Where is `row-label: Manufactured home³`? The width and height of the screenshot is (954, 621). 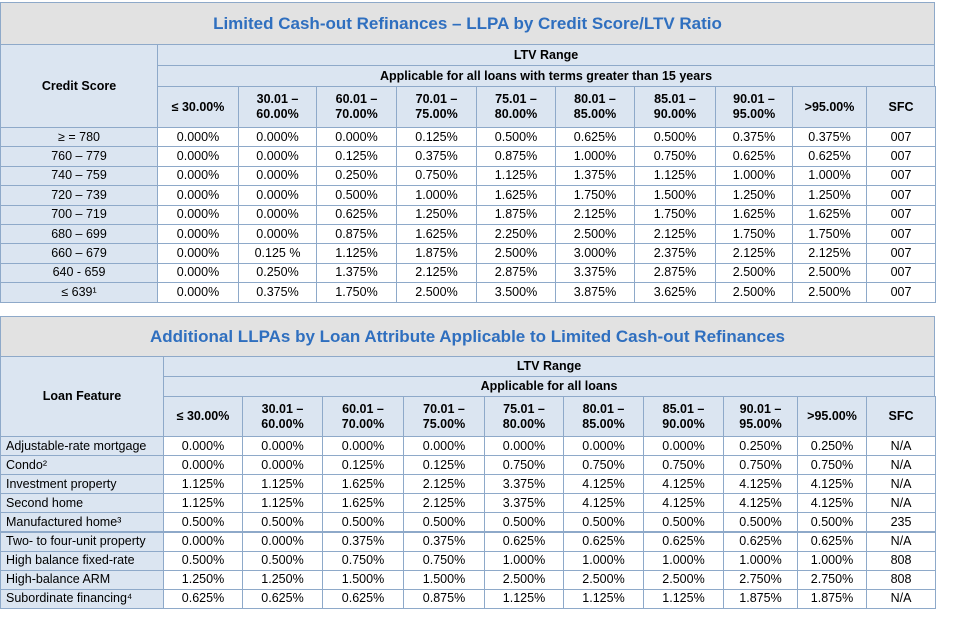
row-label: Manufactured home³ is located at coordinates (82, 522).